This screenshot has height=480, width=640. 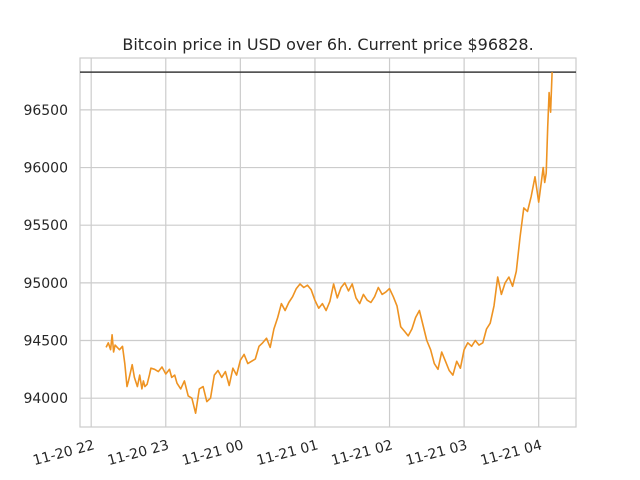 I want to click on y-tick-label: 95000, so click(x=45, y=284).